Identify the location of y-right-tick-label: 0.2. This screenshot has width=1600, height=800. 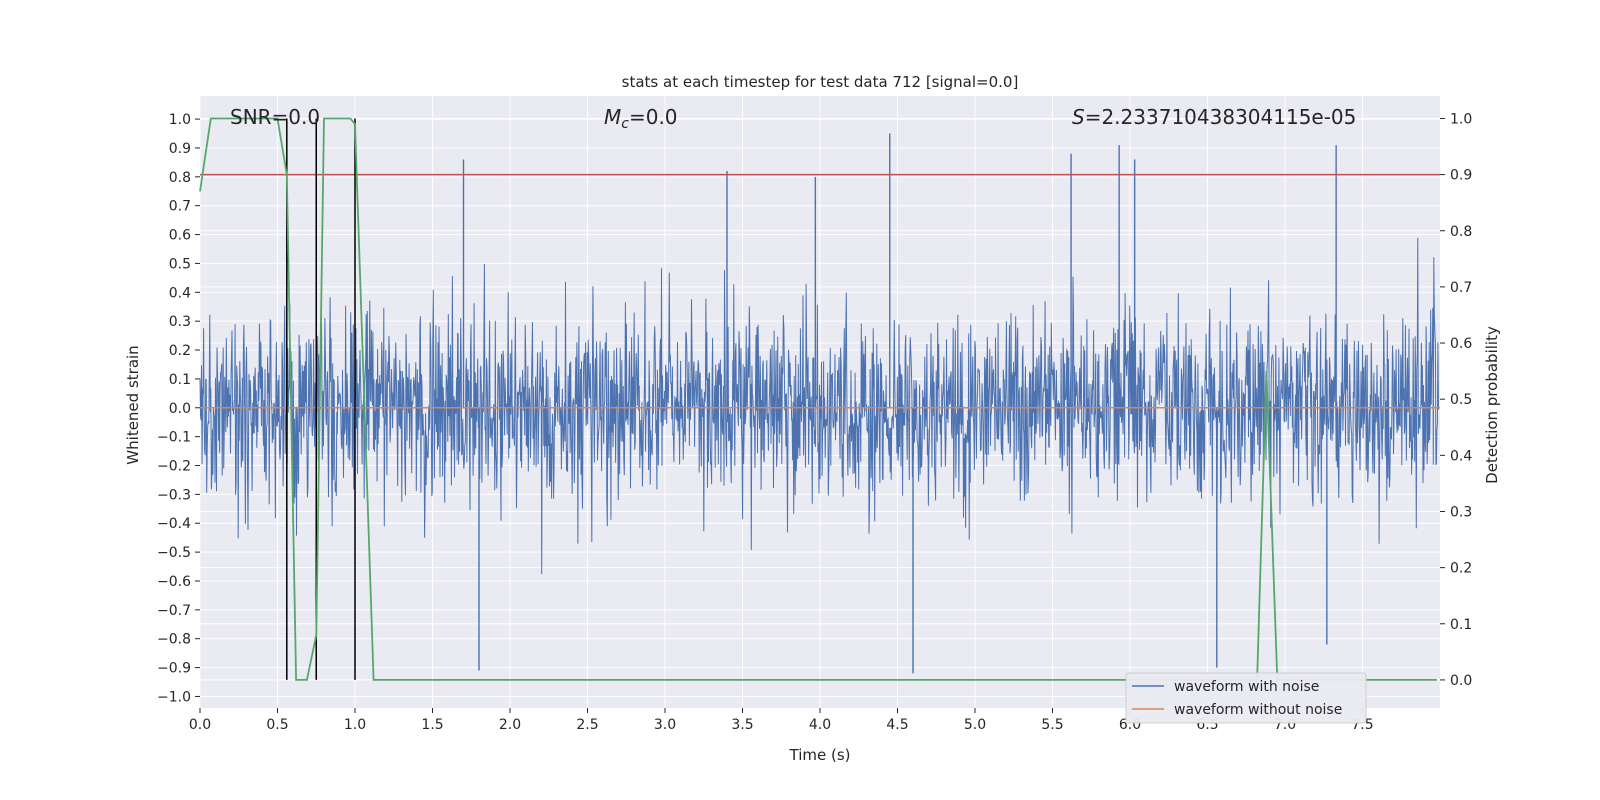
(1461, 569).